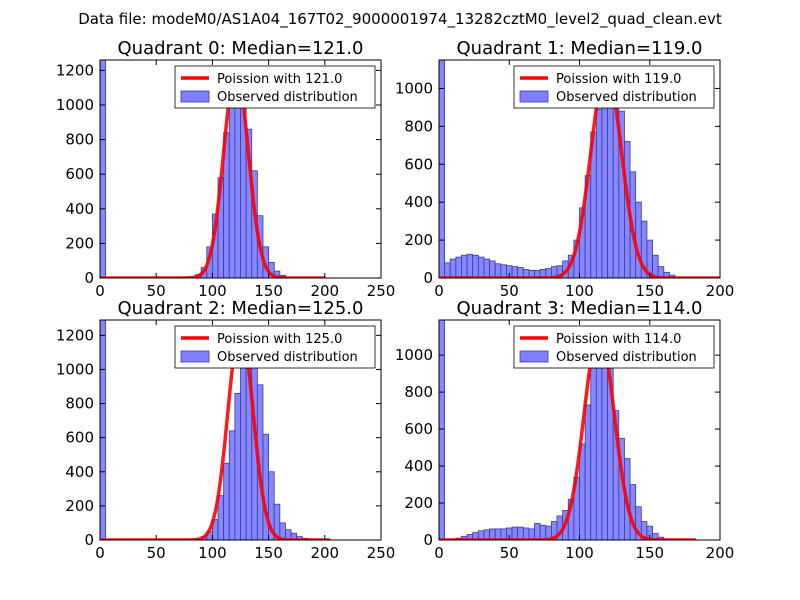  I want to click on legend: Poission with 125.0 Observed distribution, so click(275, 347).